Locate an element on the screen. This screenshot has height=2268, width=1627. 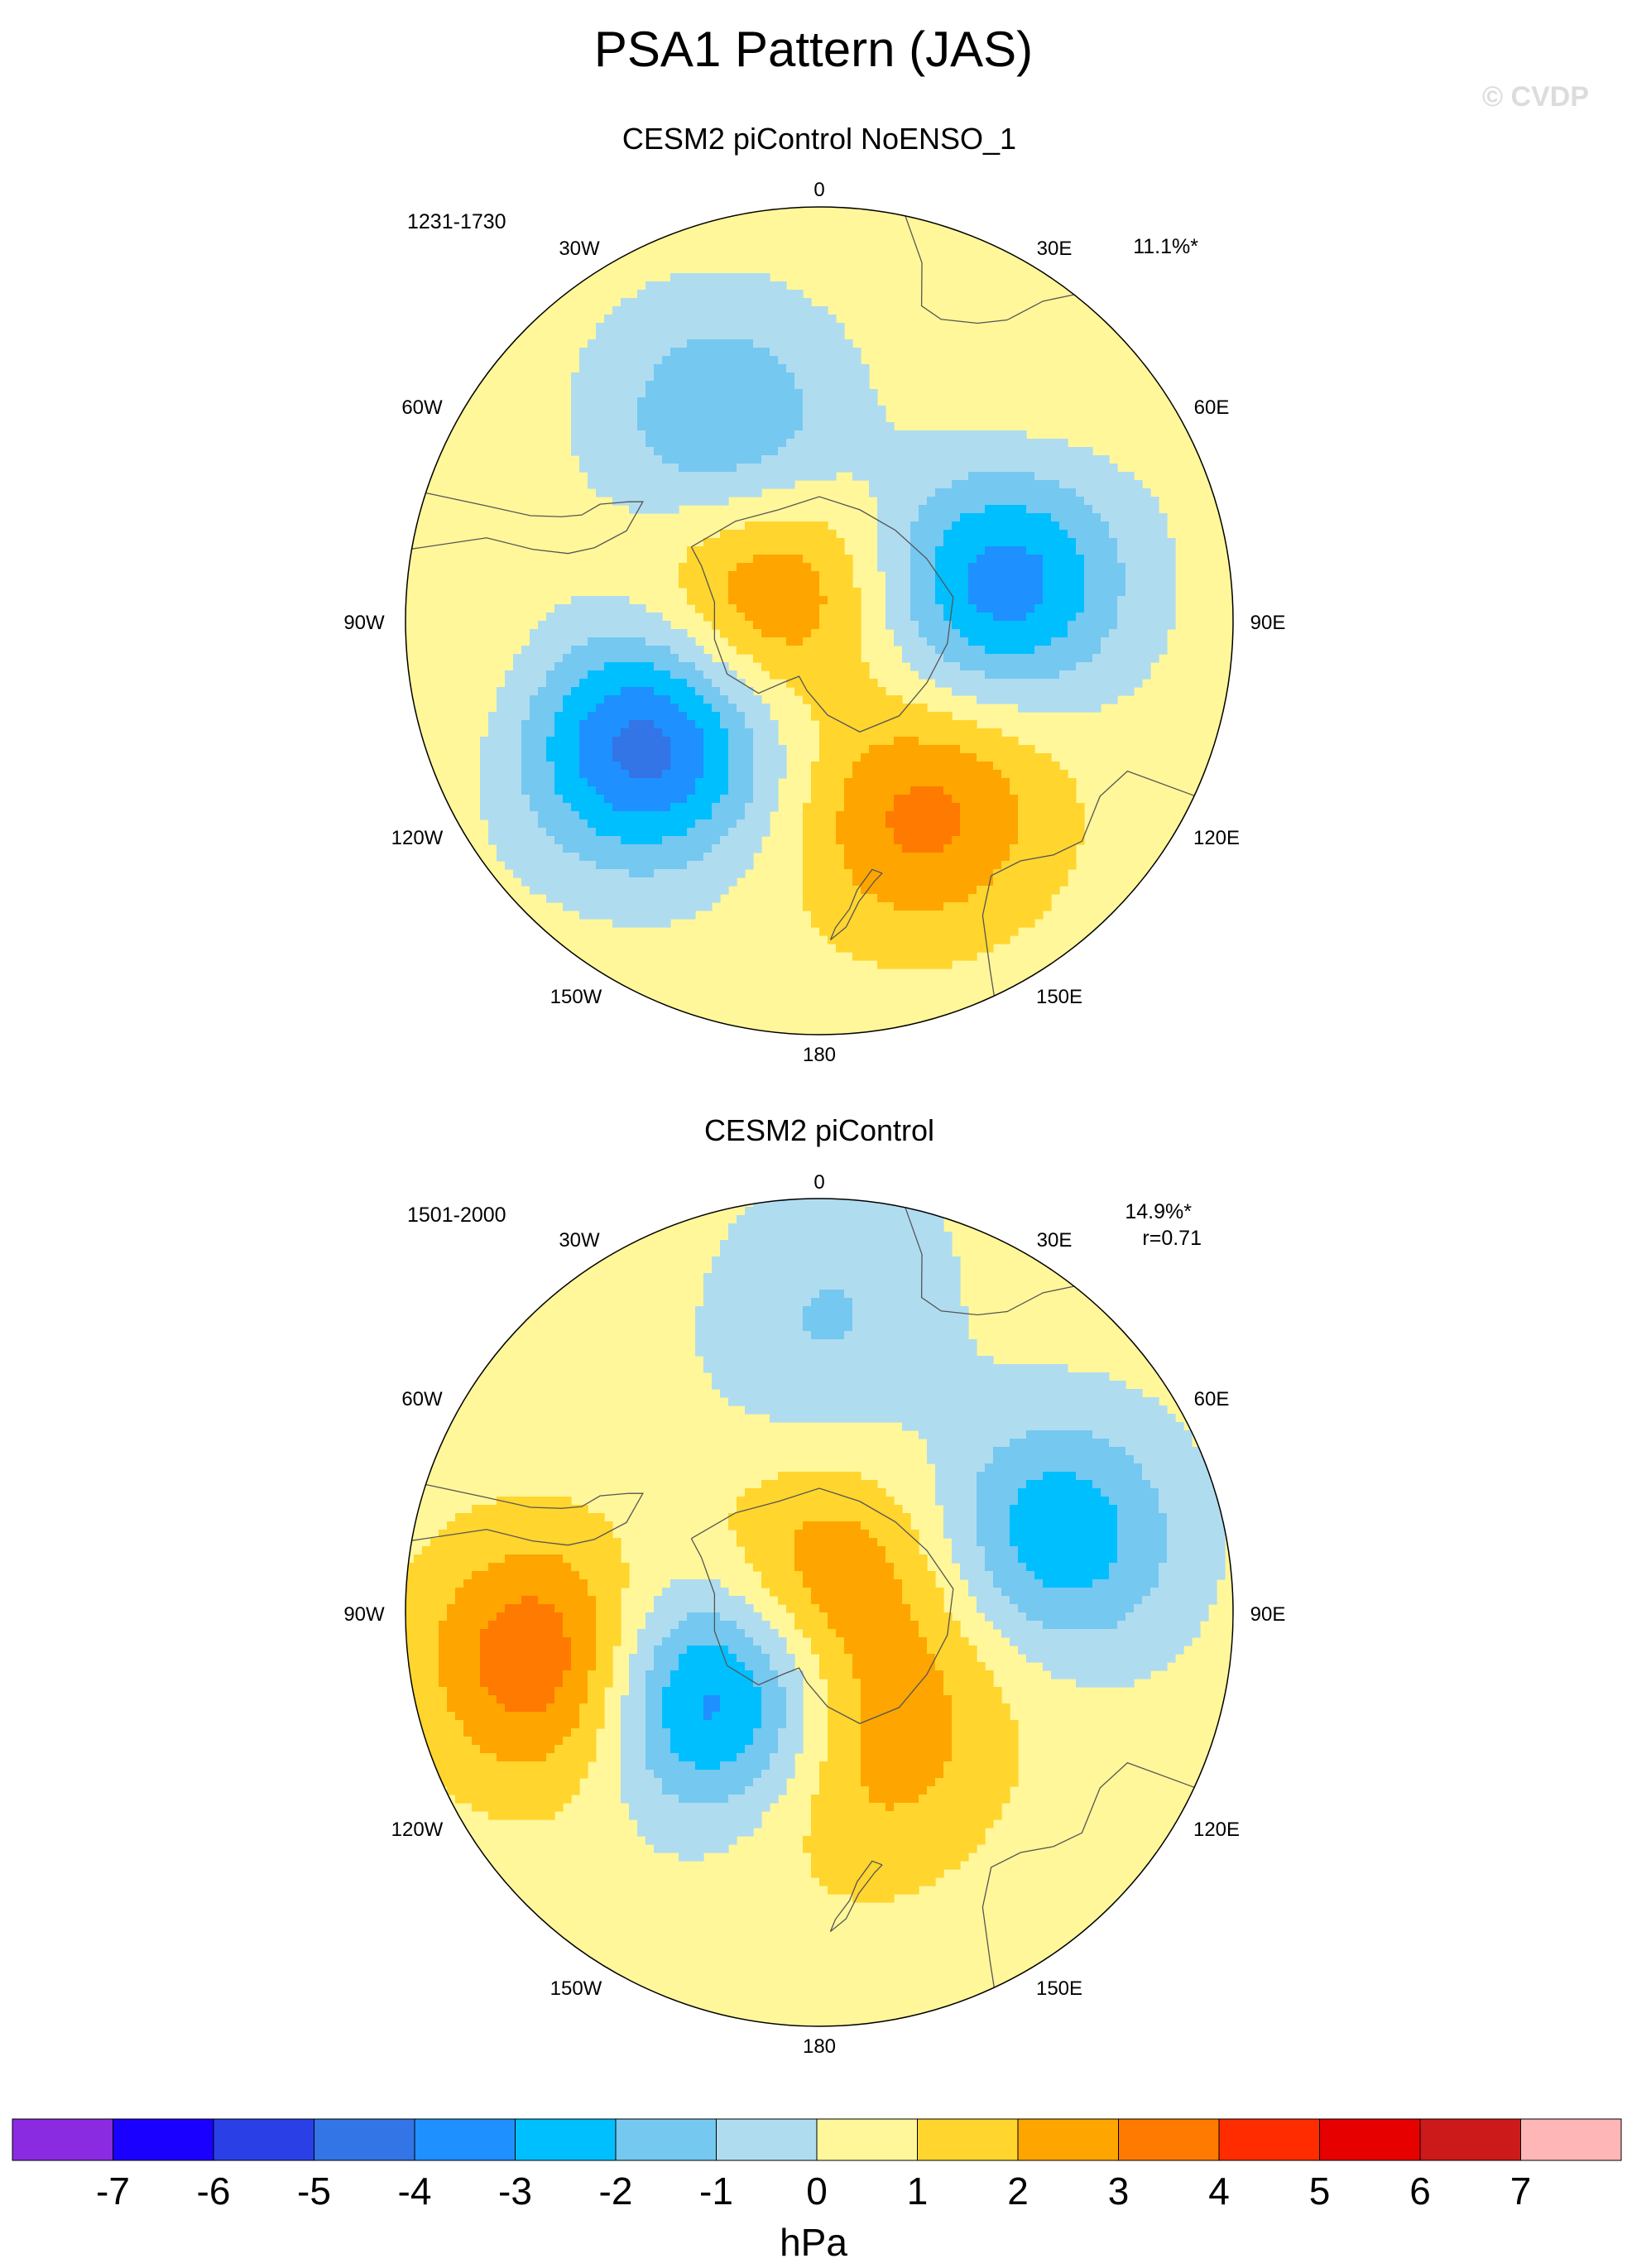
panel-1-variance: 11.1%* is located at coordinates (1165, 247).